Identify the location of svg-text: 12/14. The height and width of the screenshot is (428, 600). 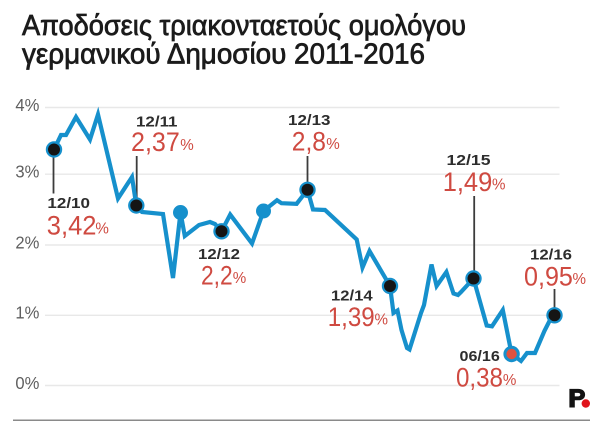
(352, 297).